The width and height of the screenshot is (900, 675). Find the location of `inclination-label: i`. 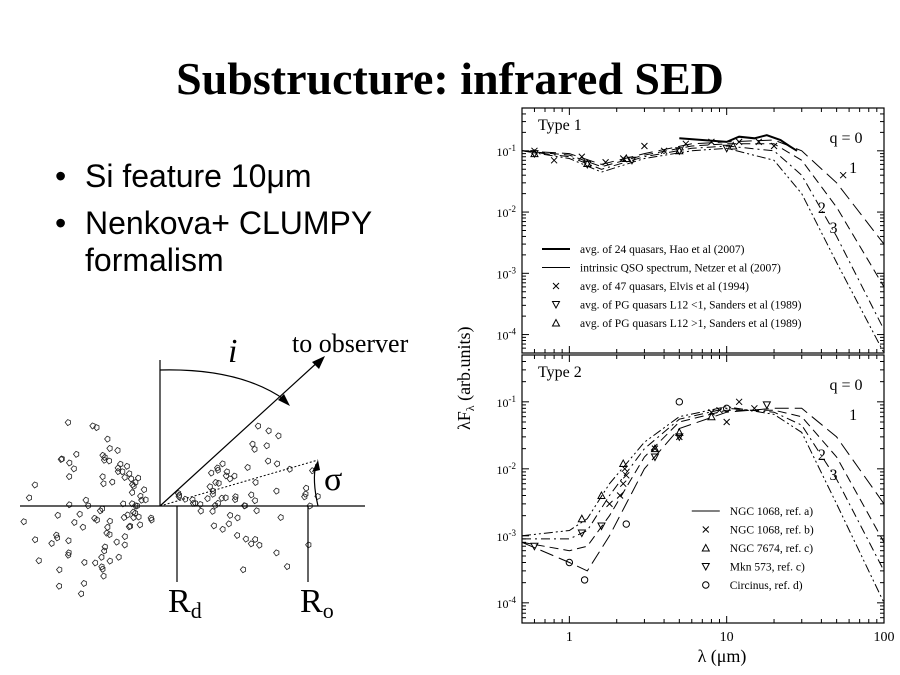

inclination-label: i is located at coordinates (232, 351).